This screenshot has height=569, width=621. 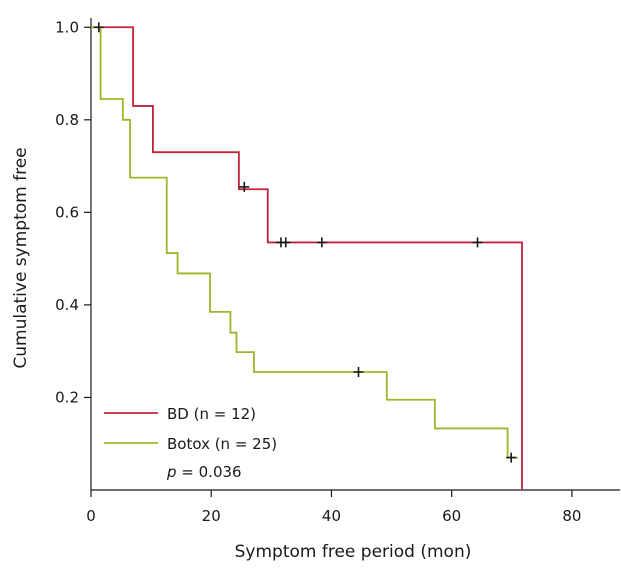 What do you see at coordinates (67, 397) in the screenshot?
I see `y-tick-label: 0.2` at bounding box center [67, 397].